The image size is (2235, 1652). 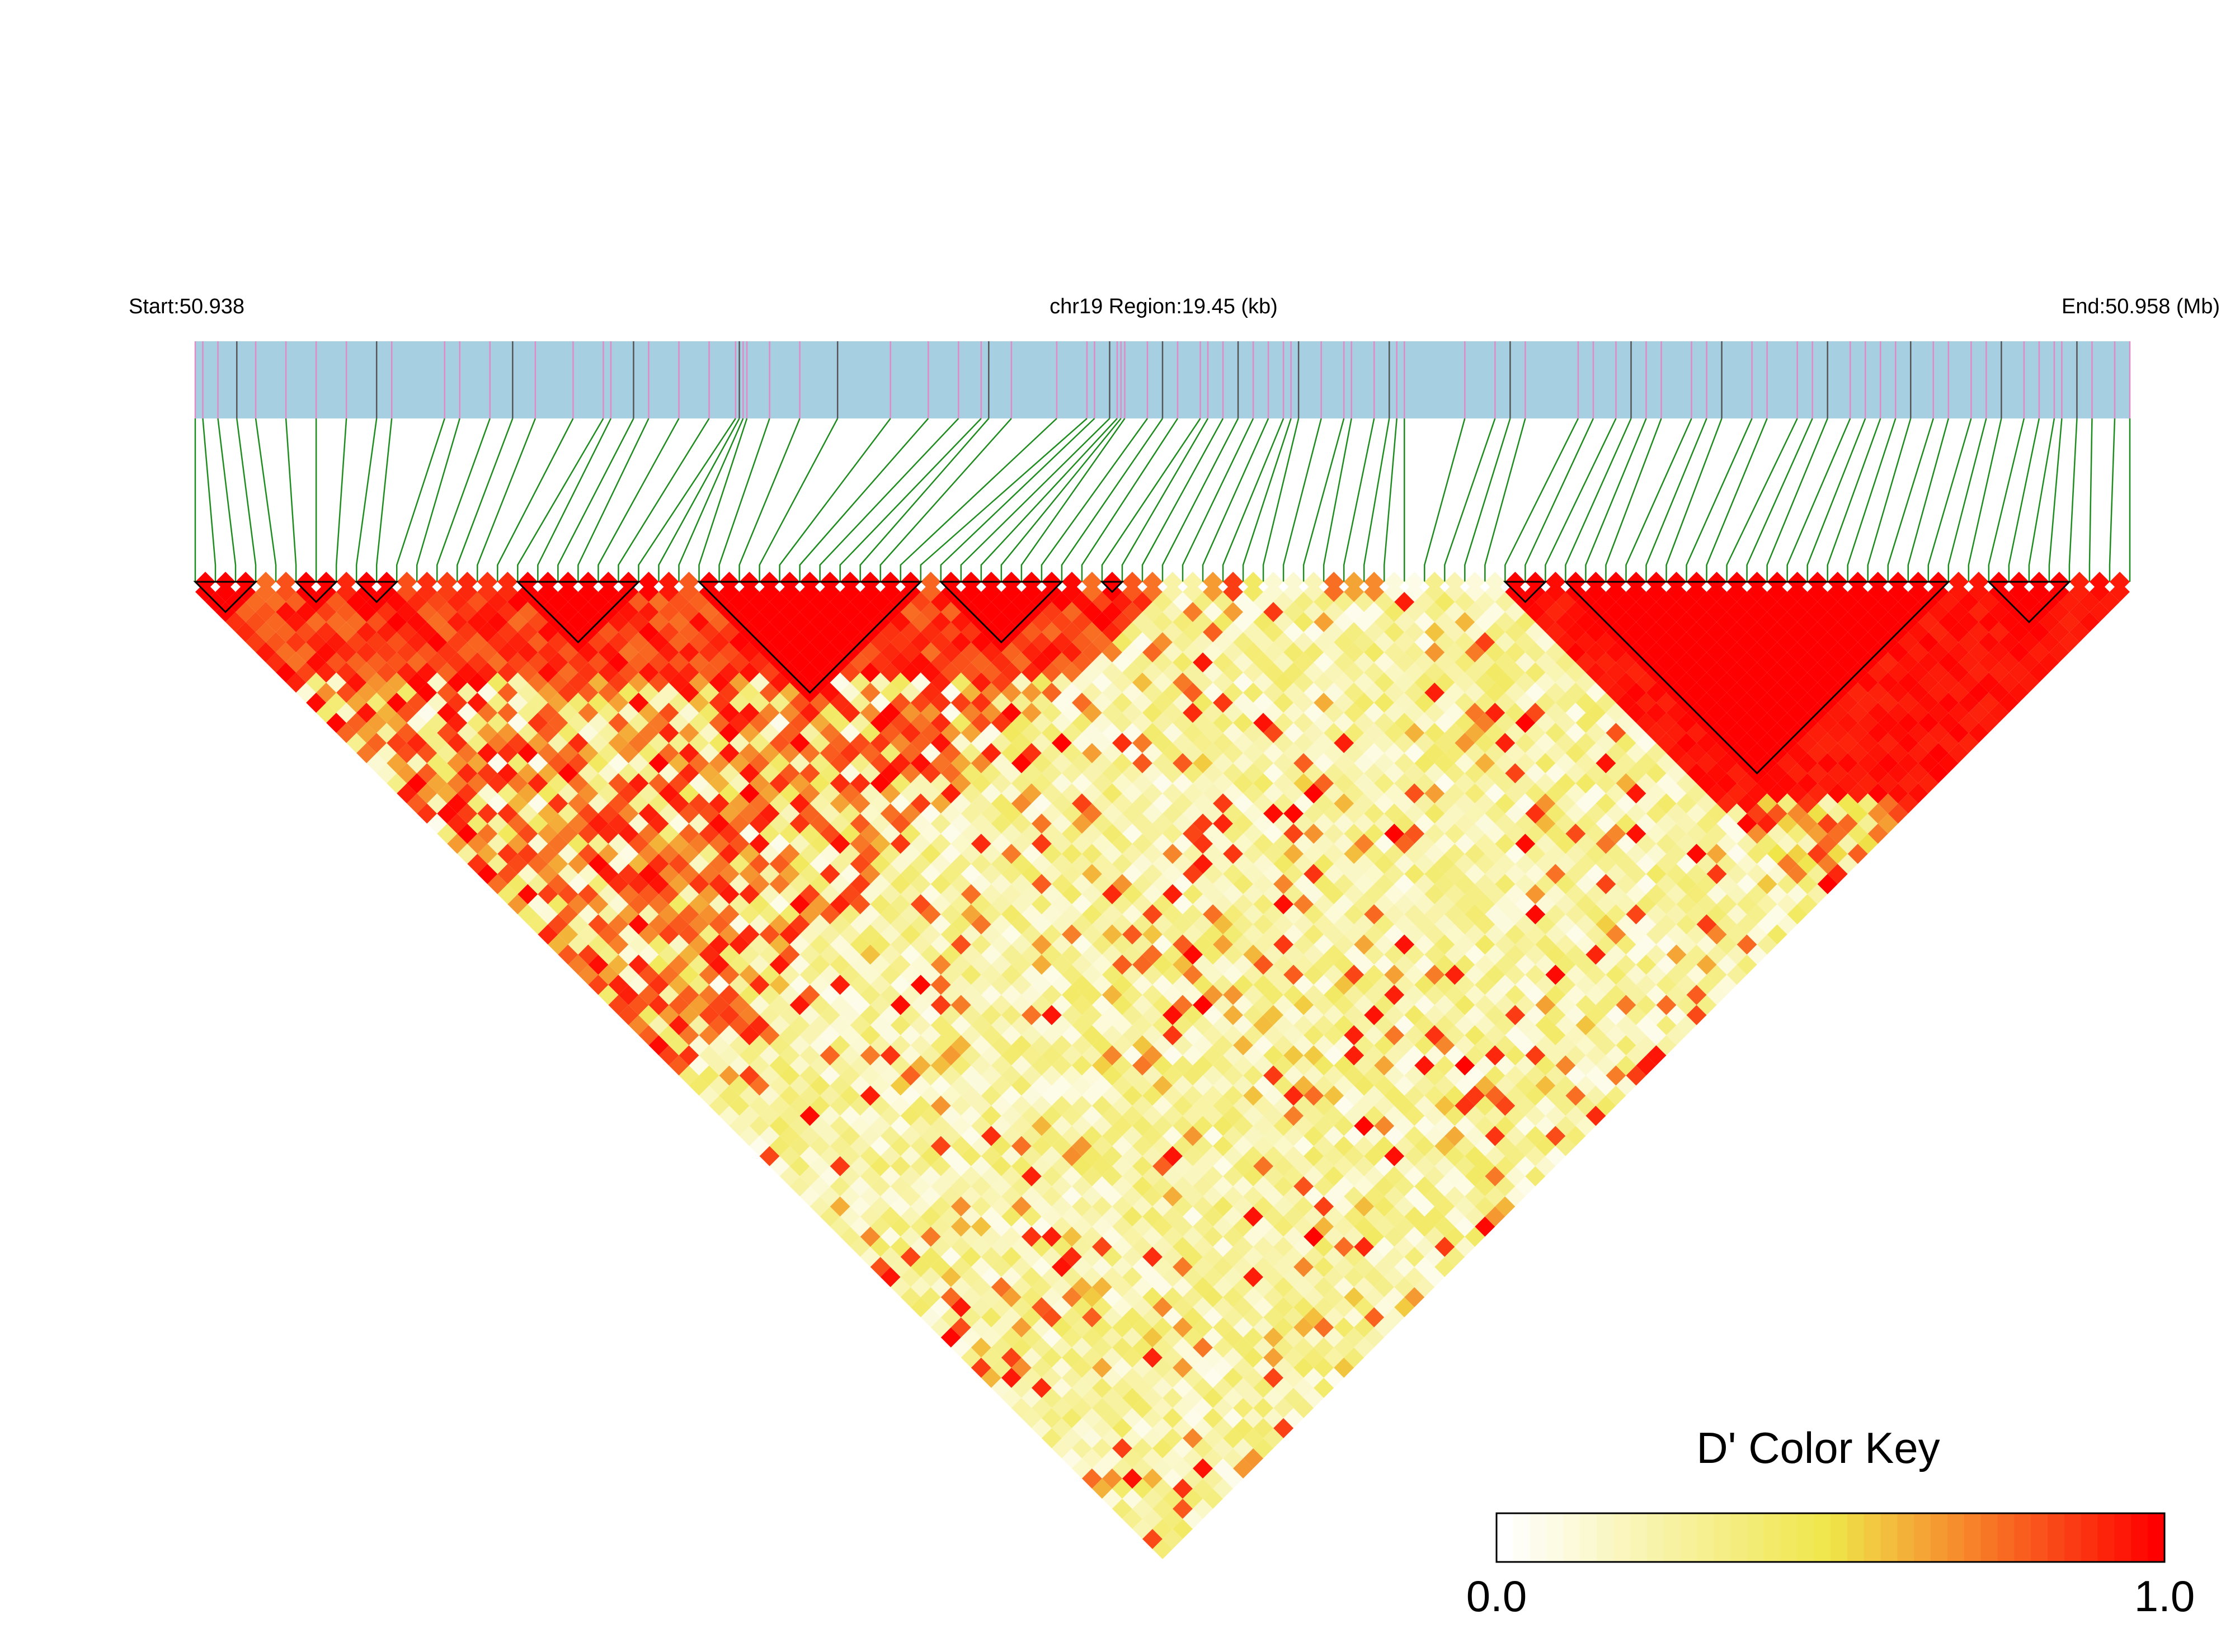 I want to click on snp-connector, so click(x=1836, y=500).